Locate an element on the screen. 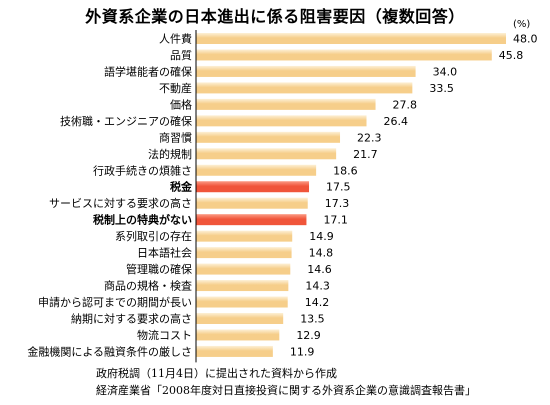  category-label-1: 人件費 is located at coordinates (175, 39).